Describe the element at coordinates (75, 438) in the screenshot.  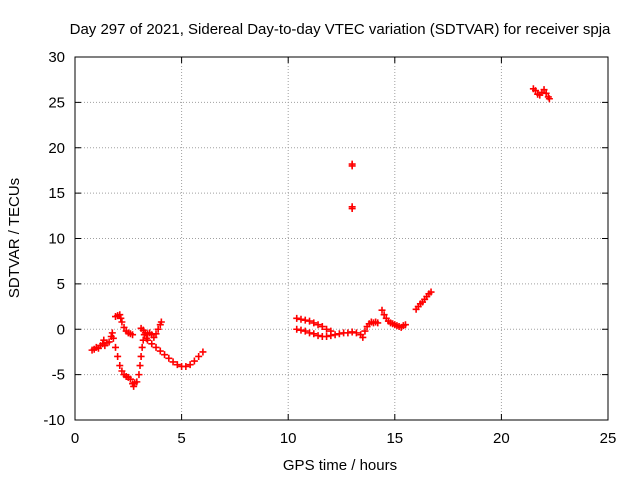
I see `x-tick-label: 0` at that location.